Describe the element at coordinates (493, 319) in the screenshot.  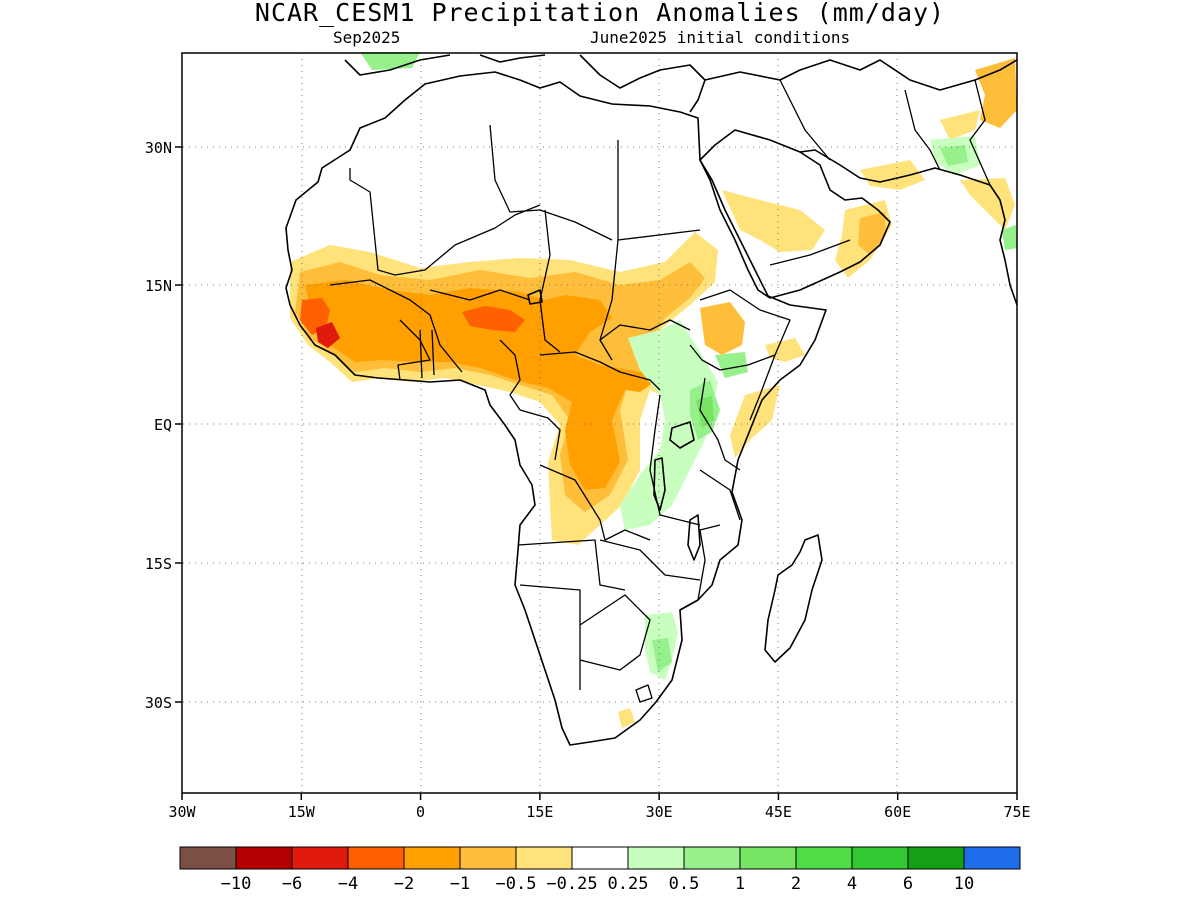
I see `nigeria-core` at that location.